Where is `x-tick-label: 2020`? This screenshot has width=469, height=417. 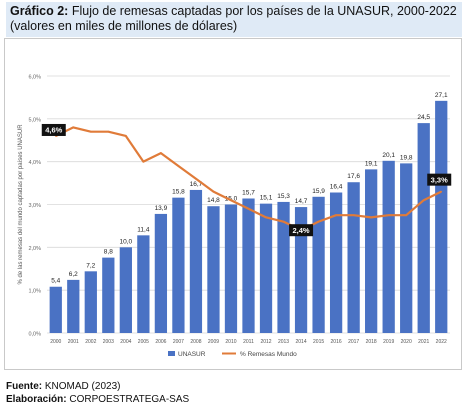
x-tick-label: 2020 is located at coordinates (406, 342).